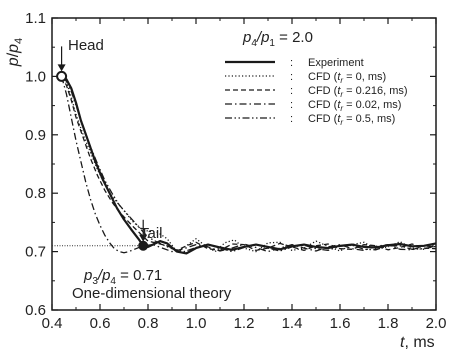 The width and height of the screenshot is (454, 355). Describe the element at coordinates (152, 293) in the screenshot. I see `theory-name-label: One-dimensional theory` at that location.